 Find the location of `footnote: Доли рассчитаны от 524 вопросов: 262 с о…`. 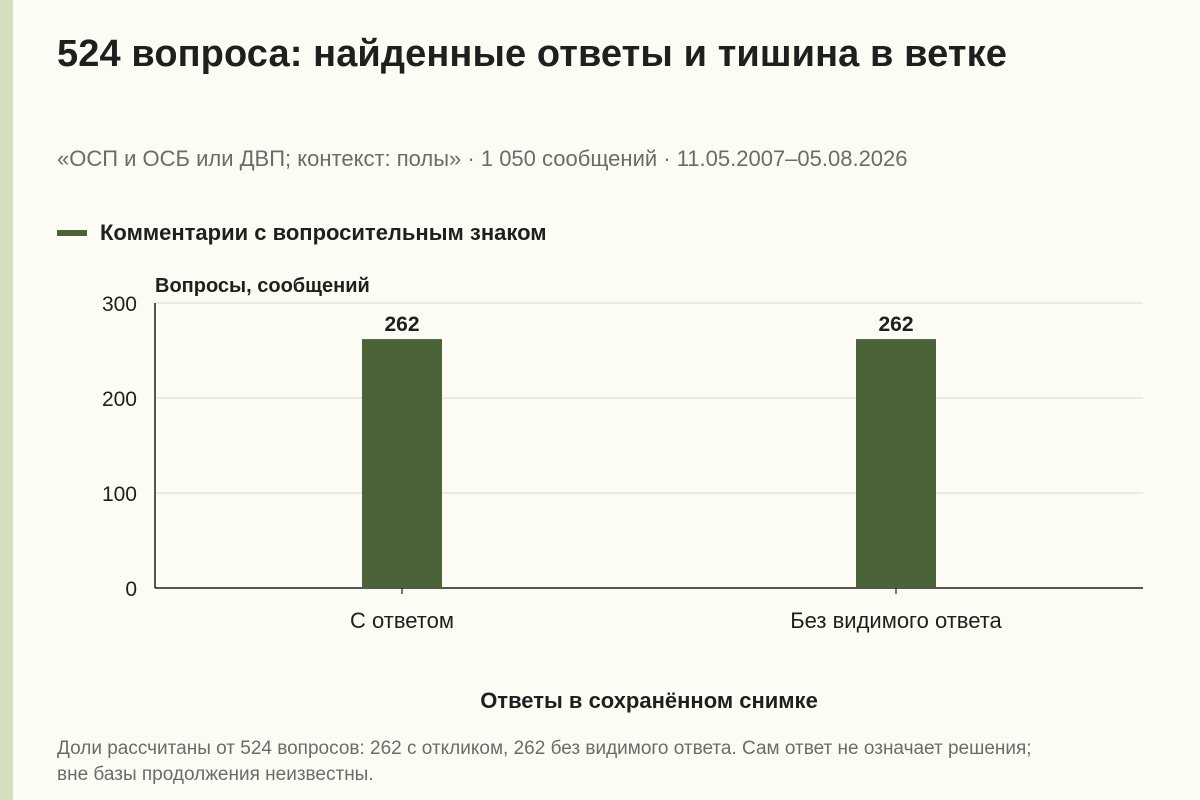

footnote: Доли рассчитаны от 524 вопросов: 262 с о… is located at coordinates (544, 761).